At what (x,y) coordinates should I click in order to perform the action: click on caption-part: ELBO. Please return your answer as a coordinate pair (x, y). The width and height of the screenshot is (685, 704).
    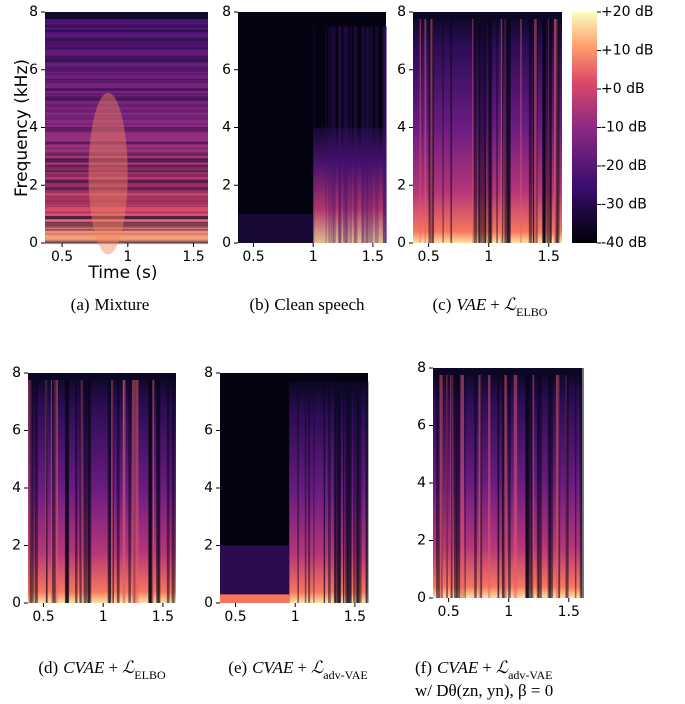
    Looking at the image, I should click on (150, 675).